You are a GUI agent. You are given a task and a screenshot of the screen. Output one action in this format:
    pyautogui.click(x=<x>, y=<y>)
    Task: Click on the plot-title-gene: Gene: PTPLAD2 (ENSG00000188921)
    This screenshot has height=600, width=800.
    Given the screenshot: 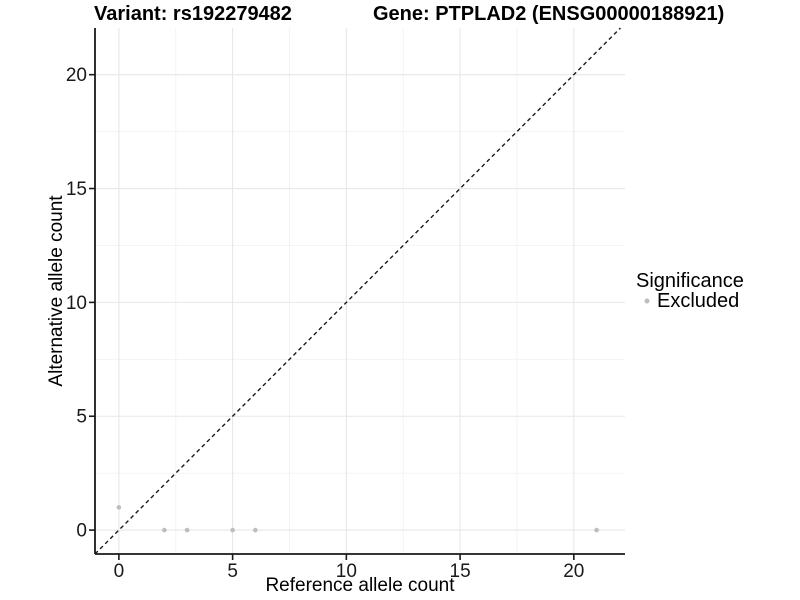 What is the action you would take?
    pyautogui.click(x=548, y=14)
    